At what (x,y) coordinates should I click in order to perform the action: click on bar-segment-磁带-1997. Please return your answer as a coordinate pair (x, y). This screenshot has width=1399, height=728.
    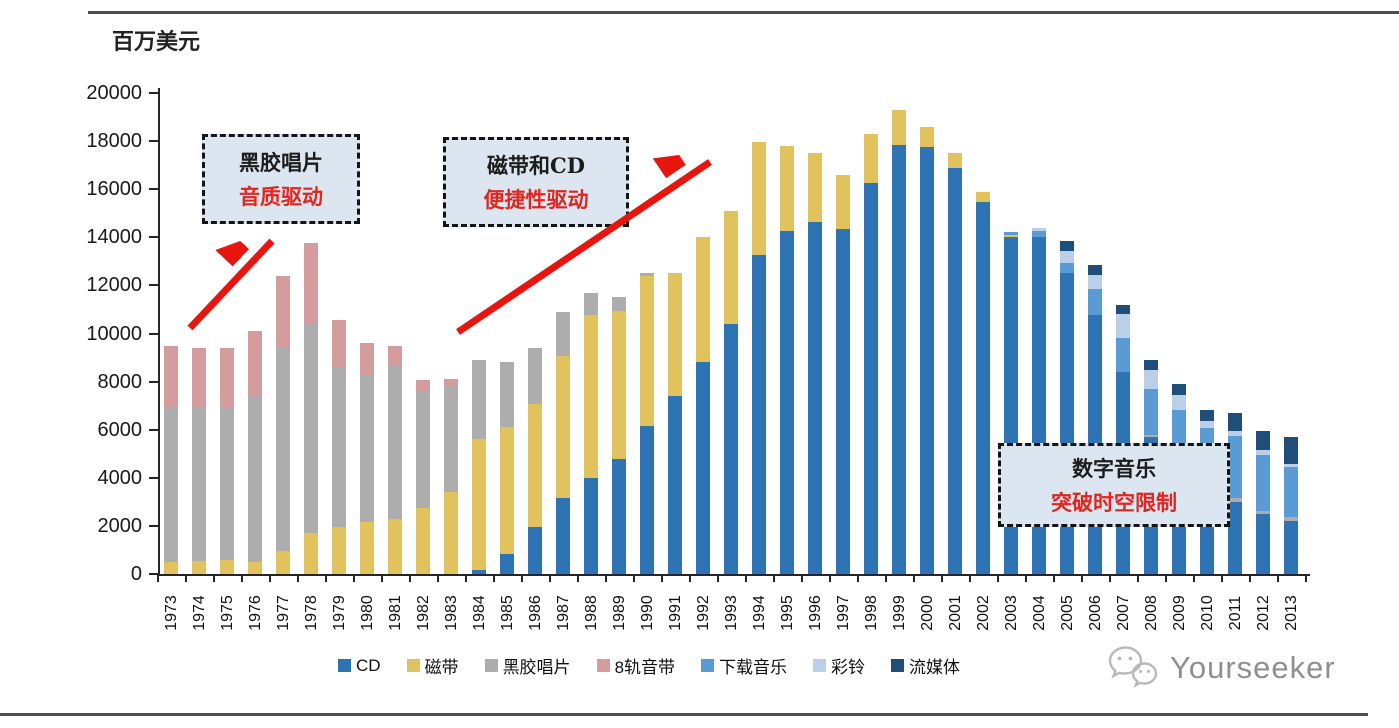
    Looking at the image, I should click on (843, 201).